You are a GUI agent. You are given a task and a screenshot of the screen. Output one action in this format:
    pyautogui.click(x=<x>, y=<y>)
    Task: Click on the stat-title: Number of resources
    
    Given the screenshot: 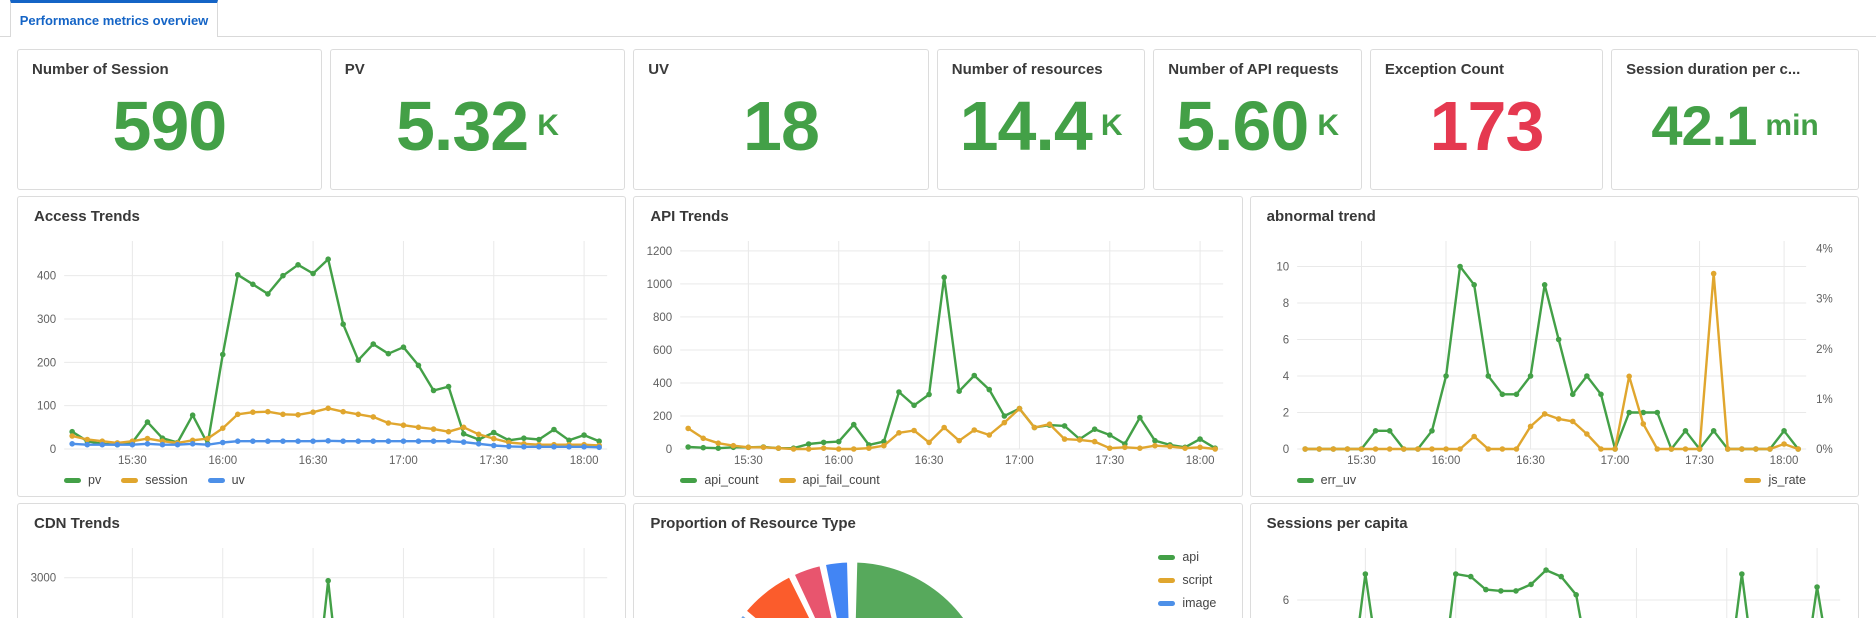 What is the action you would take?
    pyautogui.click(x=1027, y=69)
    